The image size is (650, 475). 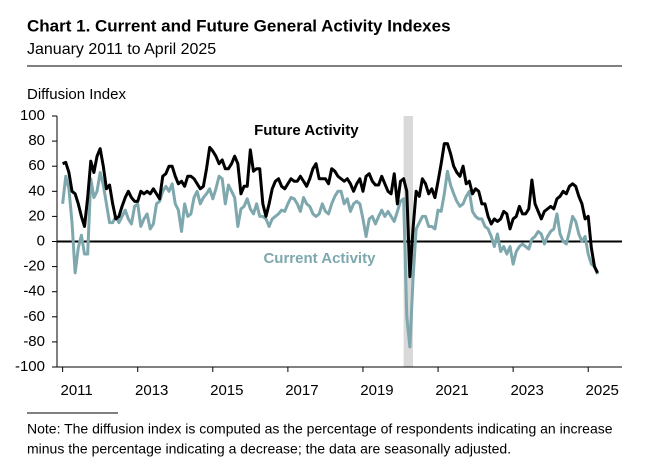 I want to click on y-tick-label: 40, so click(x=36, y=190).